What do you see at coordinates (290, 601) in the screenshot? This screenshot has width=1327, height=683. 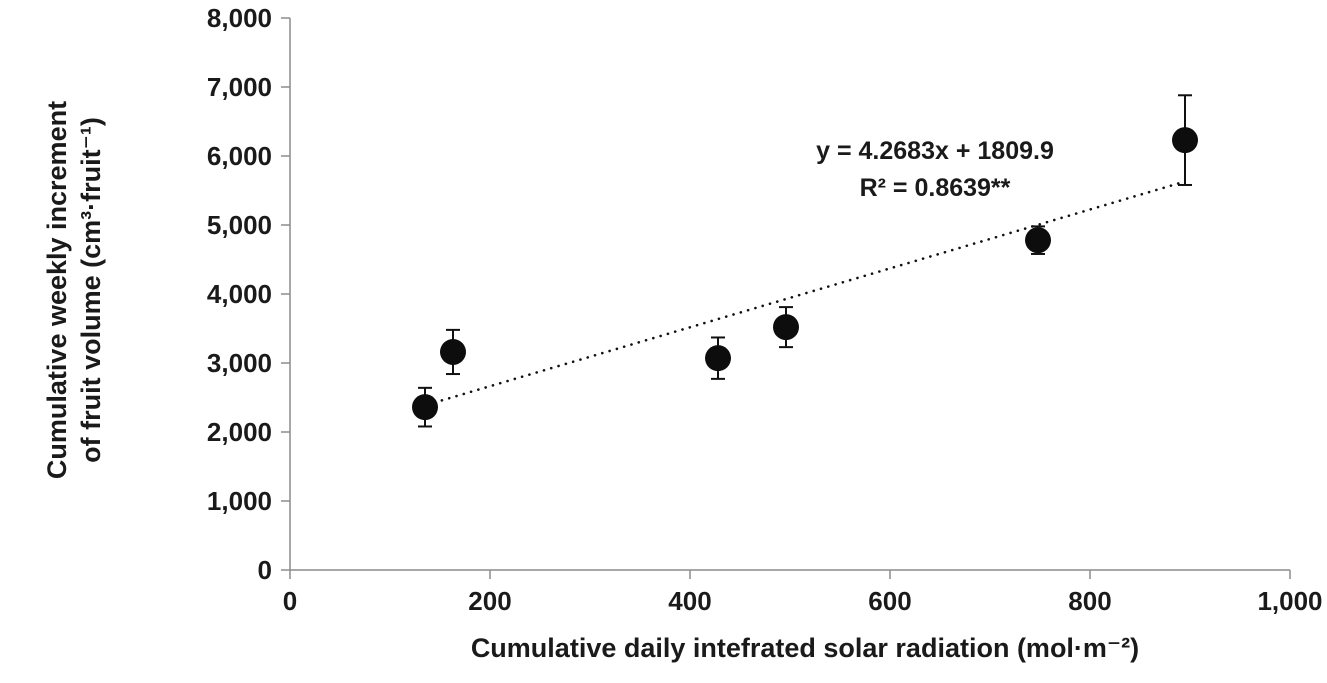 I see `x-tick-label: 0` at bounding box center [290, 601].